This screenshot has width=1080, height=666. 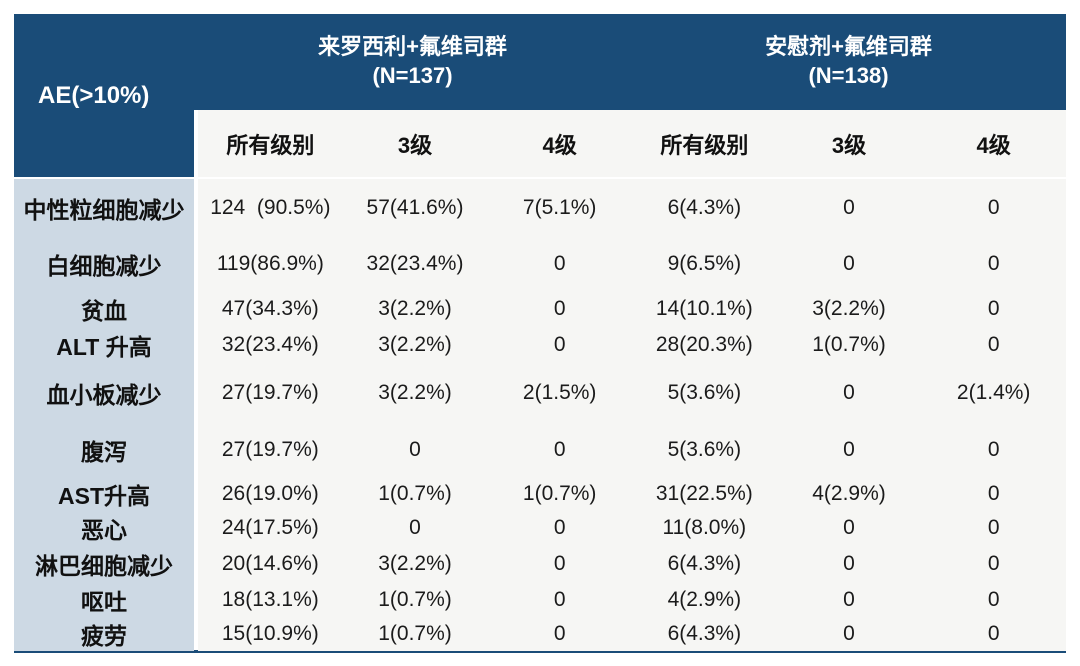 What do you see at coordinates (104, 564) in the screenshot?
I see `row-label: 淋巴细胞减少` at bounding box center [104, 564].